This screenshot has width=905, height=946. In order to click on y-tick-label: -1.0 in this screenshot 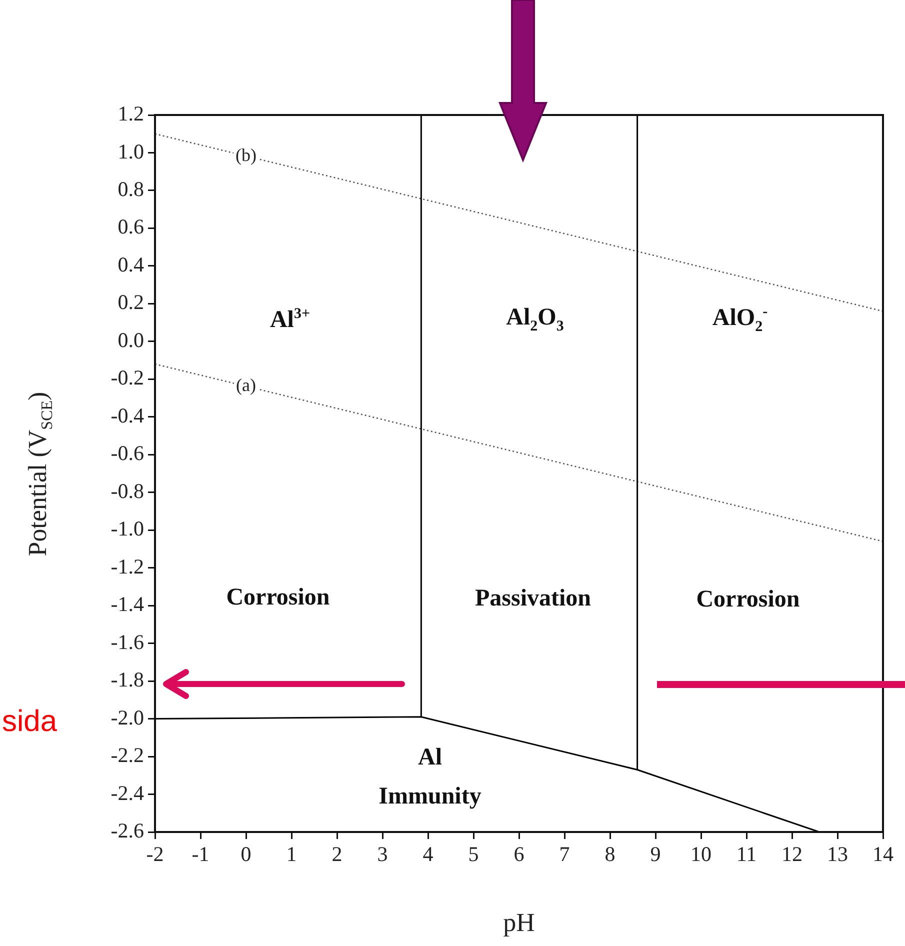, I will do `click(127, 528)`.